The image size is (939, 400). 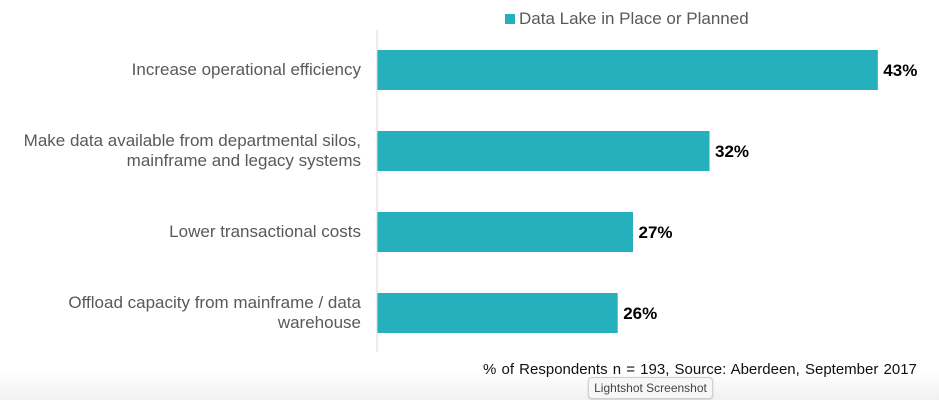 What do you see at coordinates (732, 151) in the screenshot?
I see `data-label: 32%` at bounding box center [732, 151].